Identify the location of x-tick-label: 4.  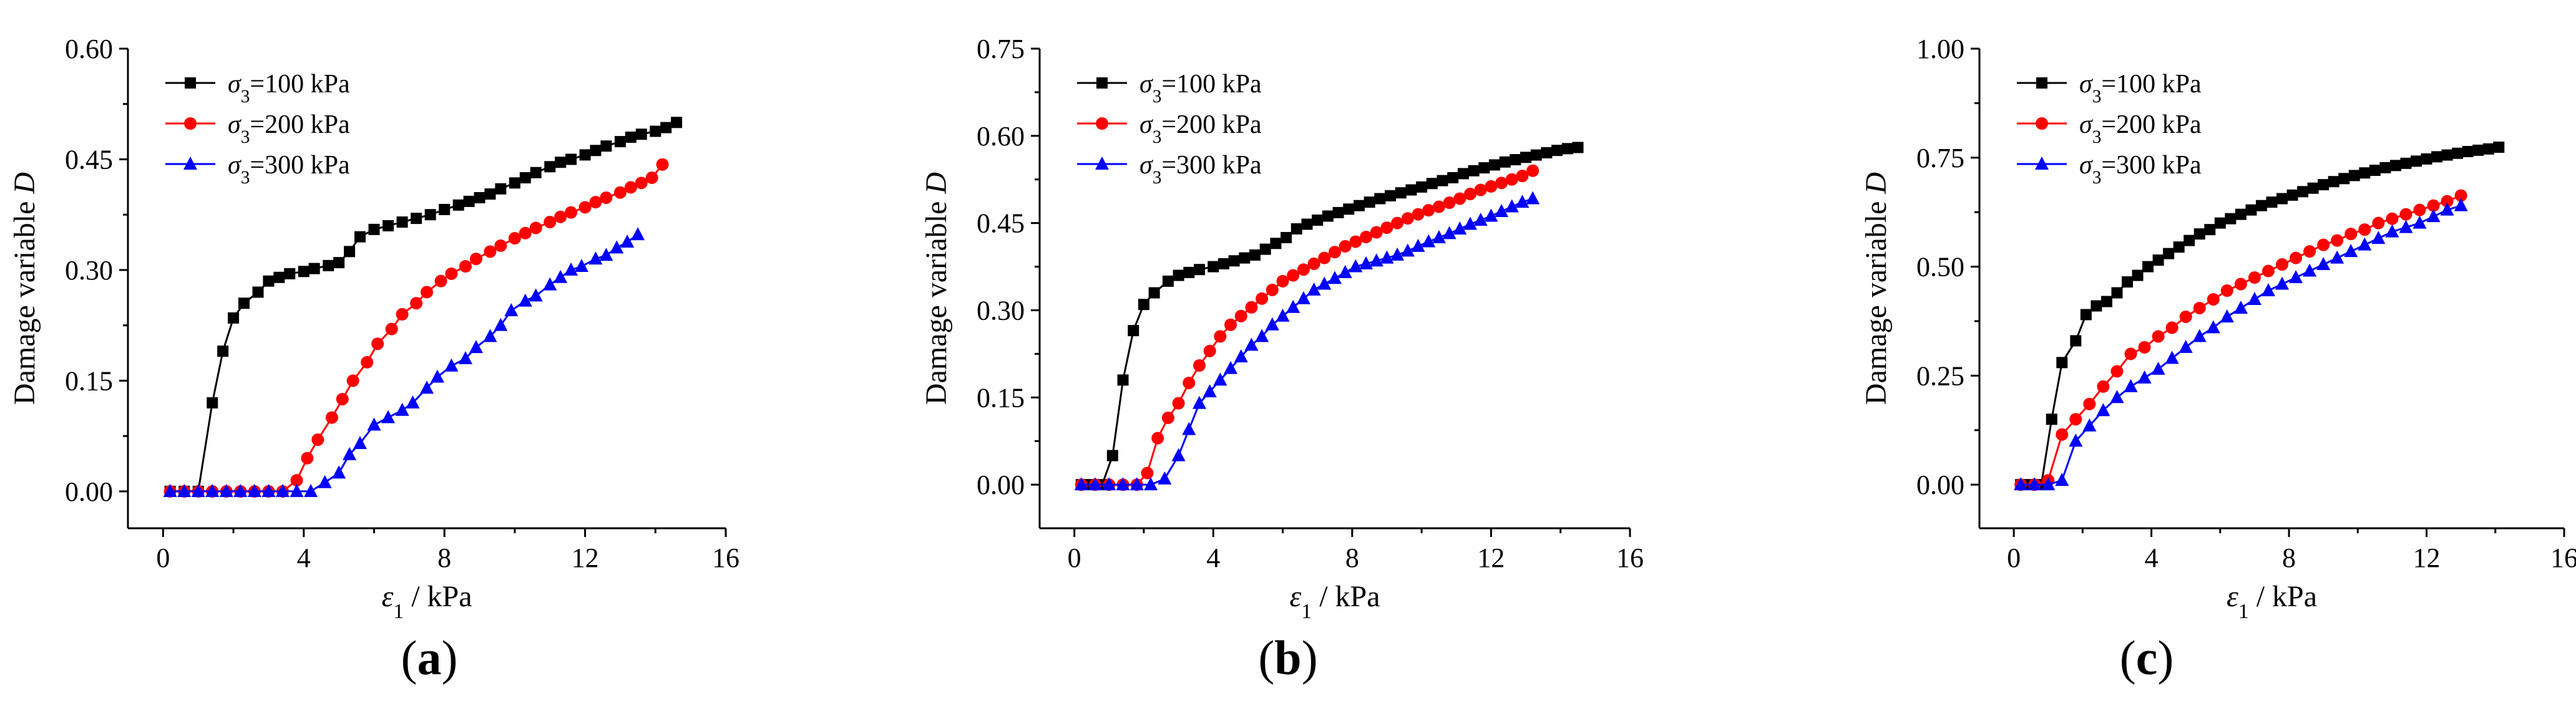
(304, 558).